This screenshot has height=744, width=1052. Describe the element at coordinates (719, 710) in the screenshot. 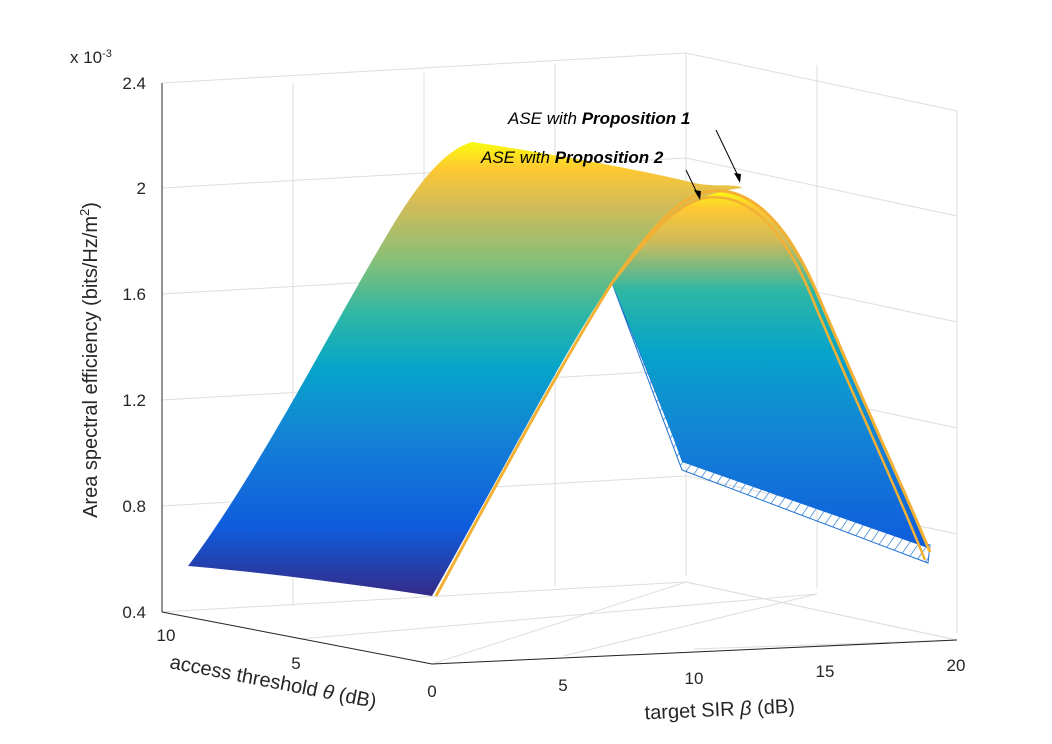

I see `x-axis-label: target SIR β (dB)` at that location.